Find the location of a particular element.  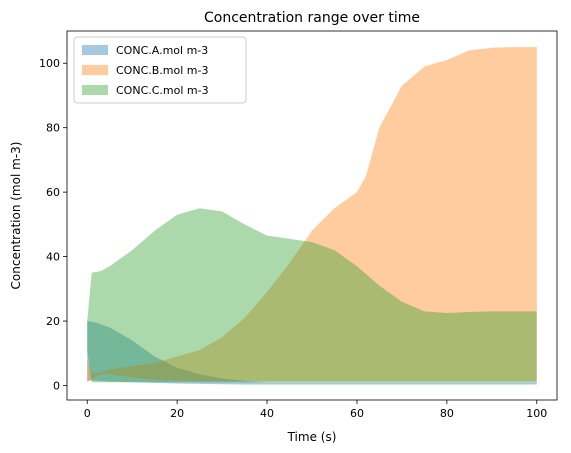

x-tick-label: 40 is located at coordinates (267, 413).